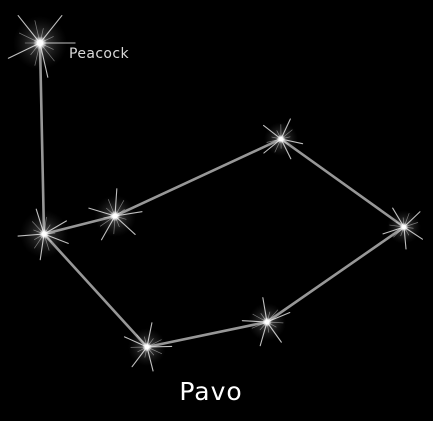  I want to click on star-peacock, so click(41, 46).